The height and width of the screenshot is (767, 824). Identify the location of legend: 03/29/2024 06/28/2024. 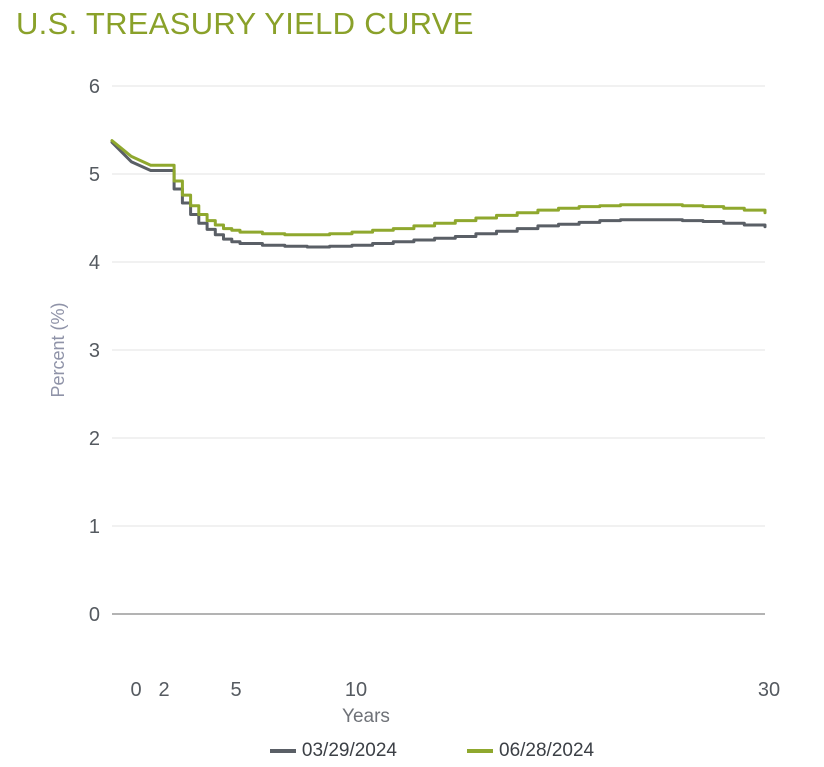
(412, 751).